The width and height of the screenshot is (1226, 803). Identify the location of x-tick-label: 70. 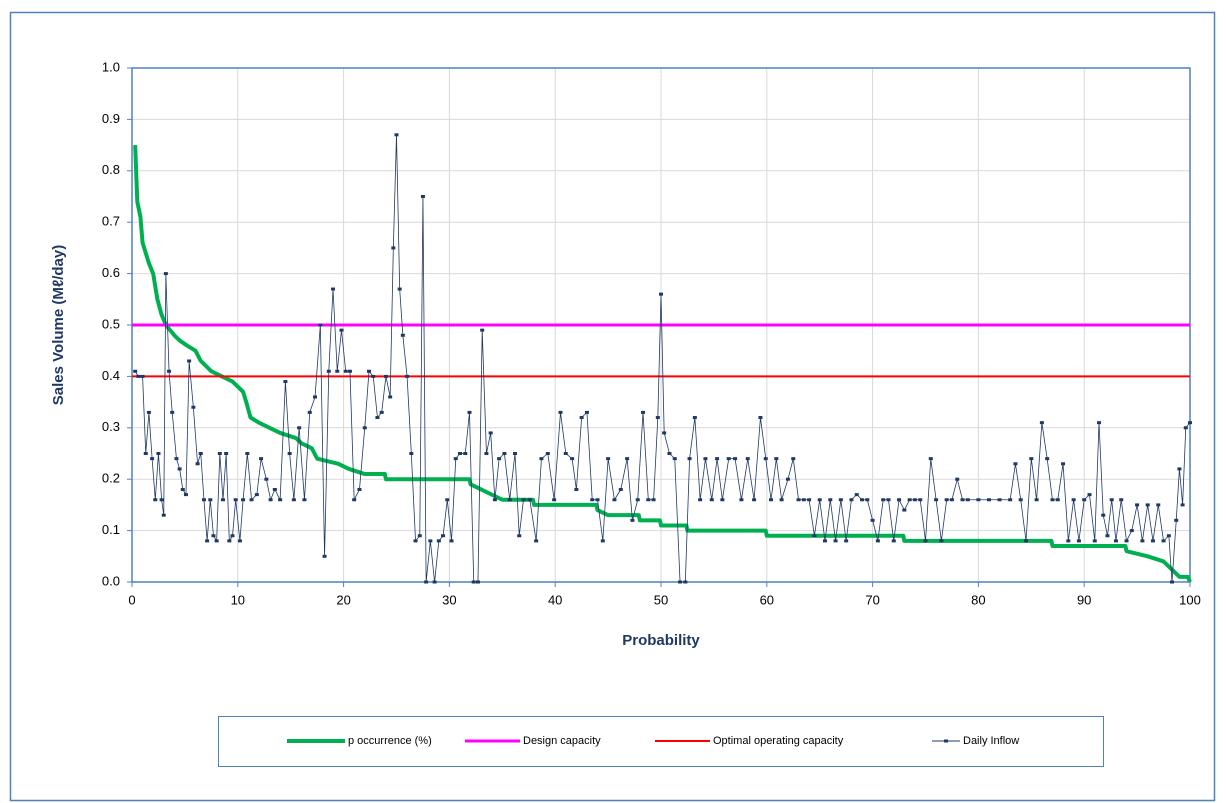
(872, 599).